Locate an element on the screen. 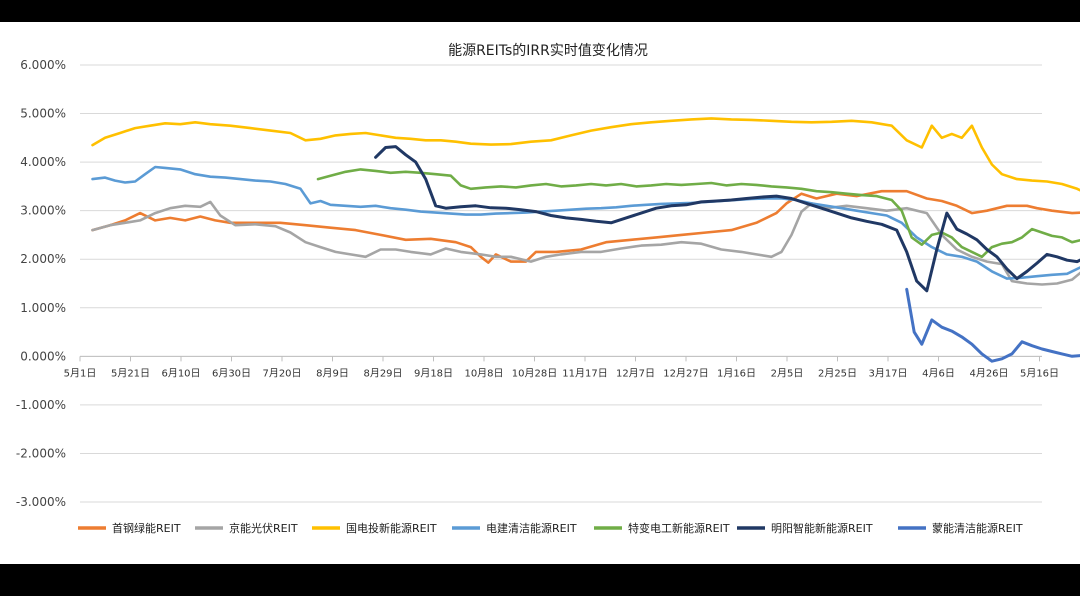 The image size is (1080, 596). legend-label: 电建清洁能源REIT is located at coordinates (531, 528).